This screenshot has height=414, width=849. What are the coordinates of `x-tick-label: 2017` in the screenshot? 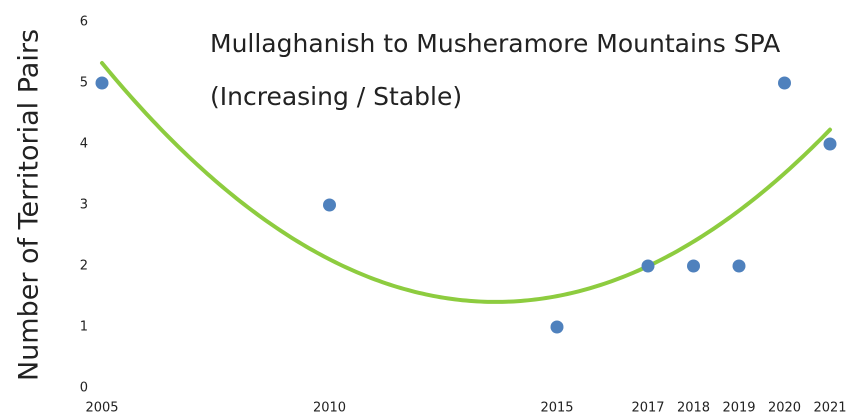 It's located at (647, 407).